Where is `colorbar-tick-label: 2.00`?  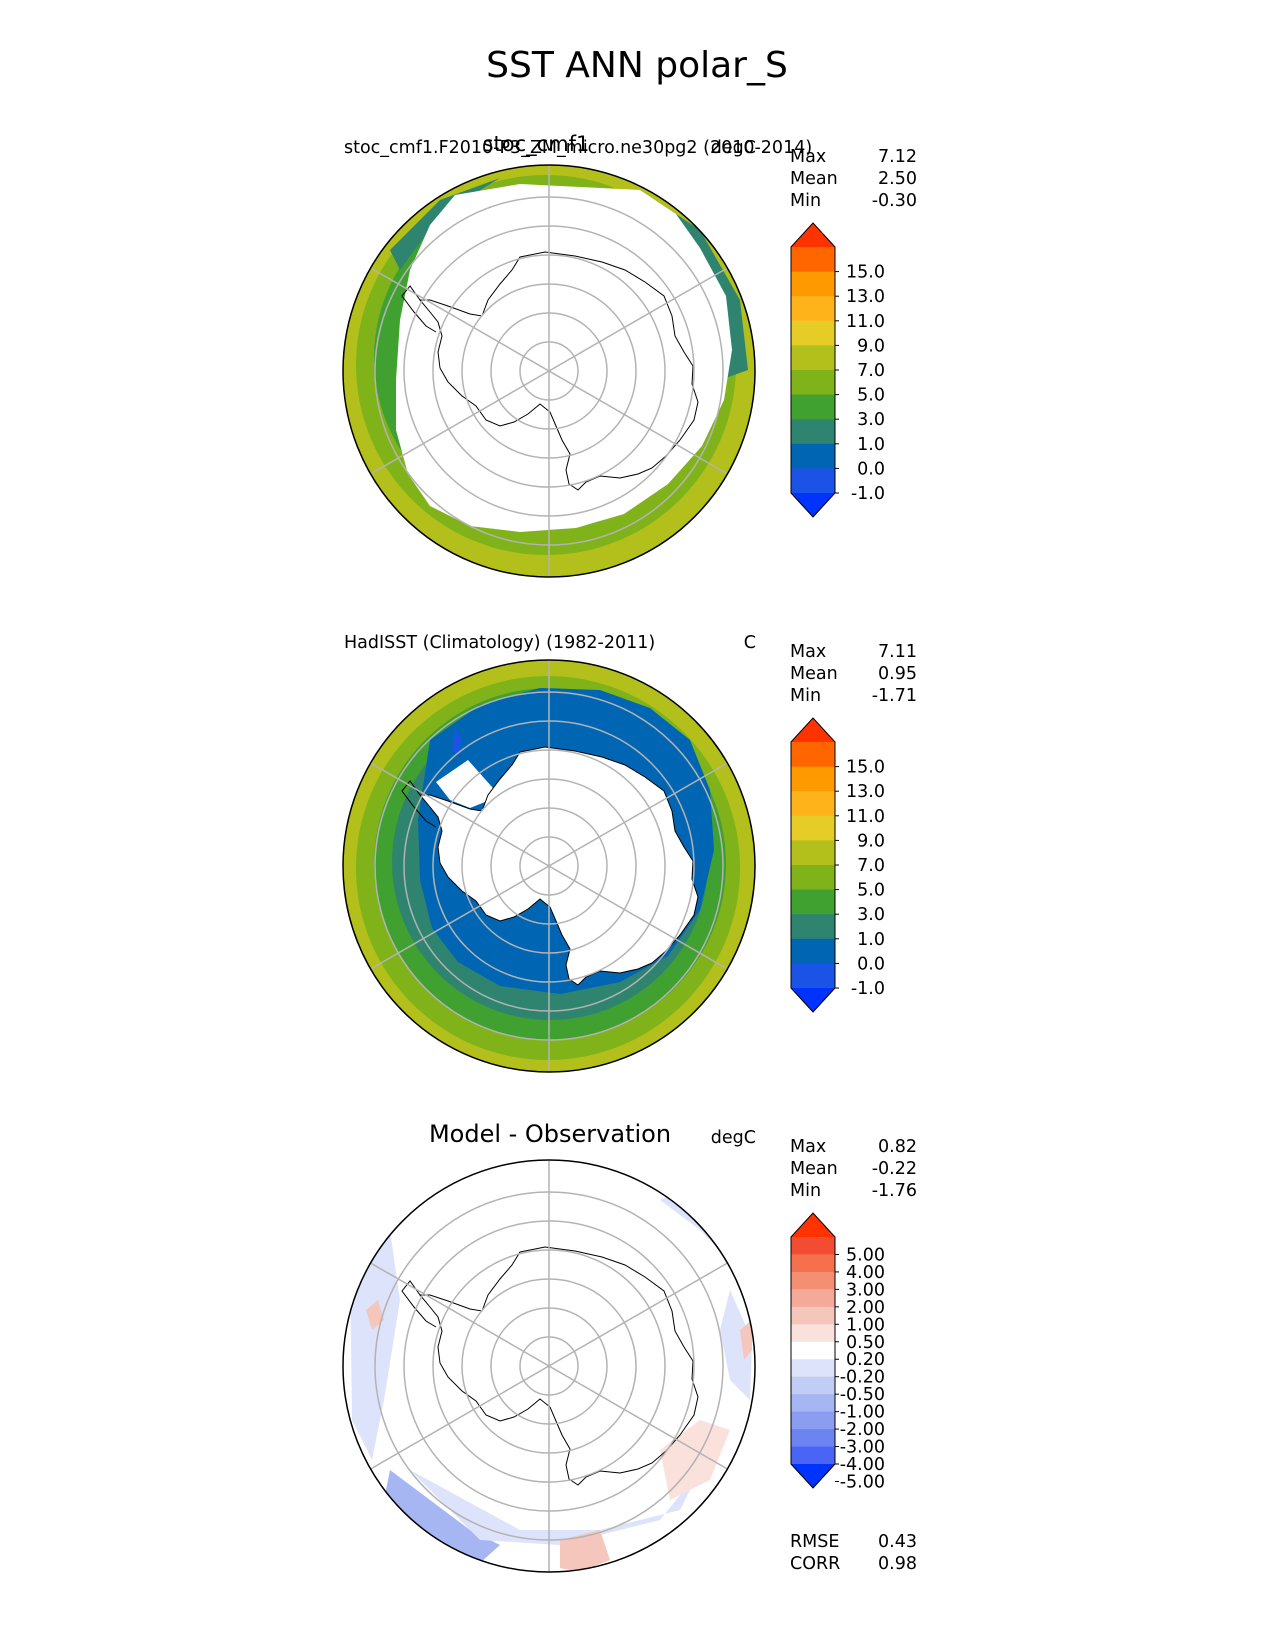
colorbar-tick-label: 2.00 is located at coordinates (865, 1308).